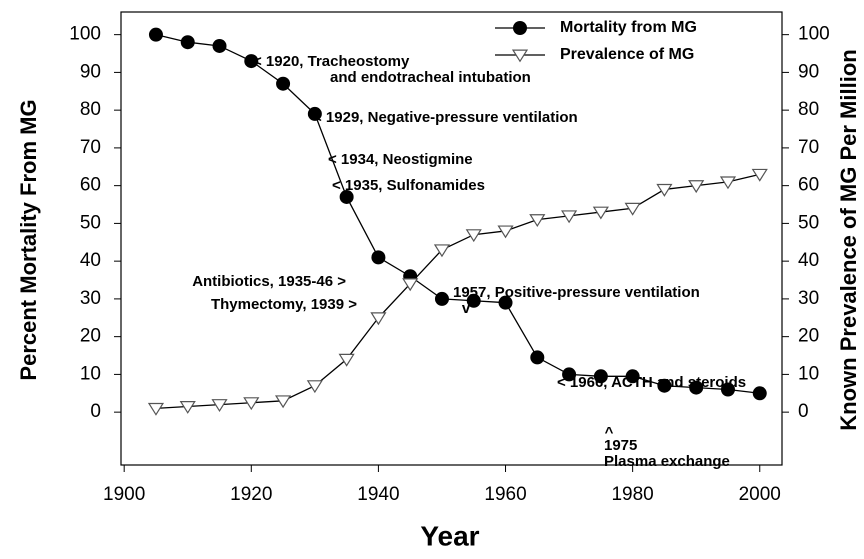 The height and width of the screenshot is (559, 864). What do you see at coordinates (90, 373) in the screenshot?
I see `y-tick-label: 10` at bounding box center [90, 373].